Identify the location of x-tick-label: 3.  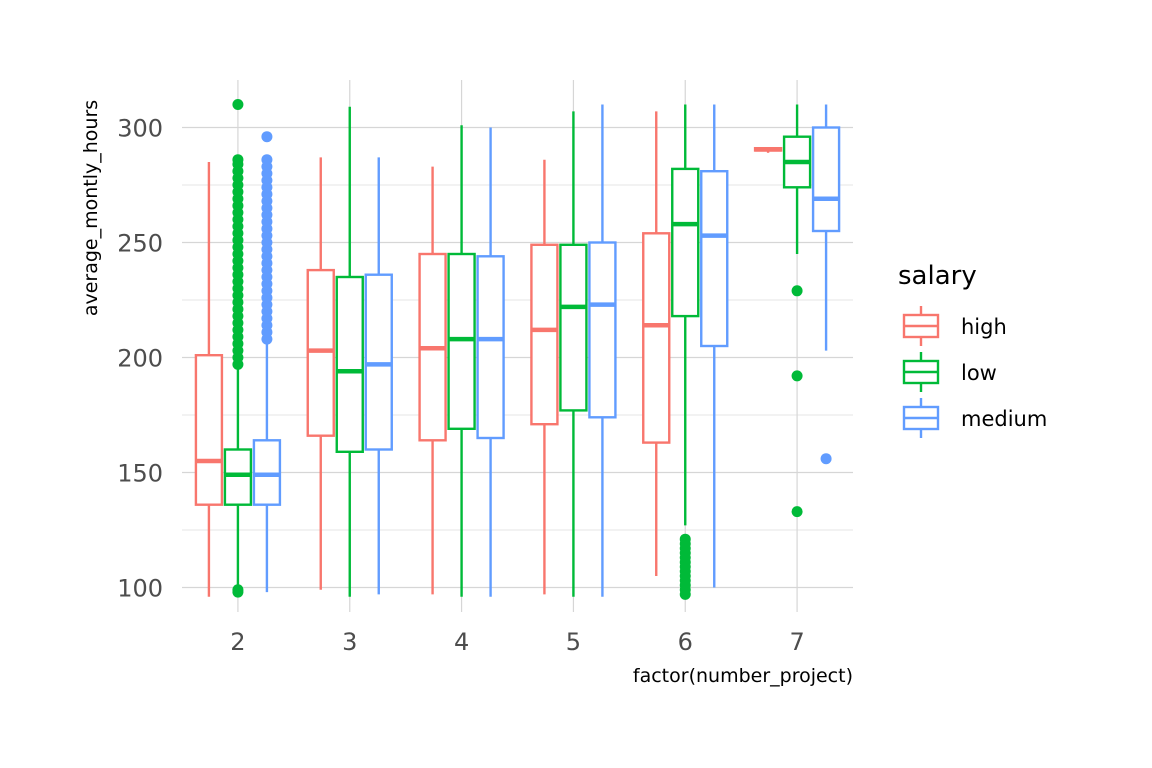
(349, 642).